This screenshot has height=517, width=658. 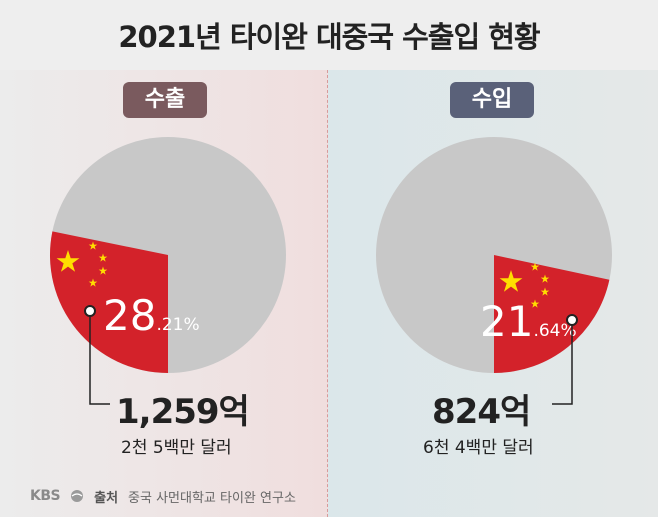 I want to click on import-pie-share-slice, so click(x=552, y=314).